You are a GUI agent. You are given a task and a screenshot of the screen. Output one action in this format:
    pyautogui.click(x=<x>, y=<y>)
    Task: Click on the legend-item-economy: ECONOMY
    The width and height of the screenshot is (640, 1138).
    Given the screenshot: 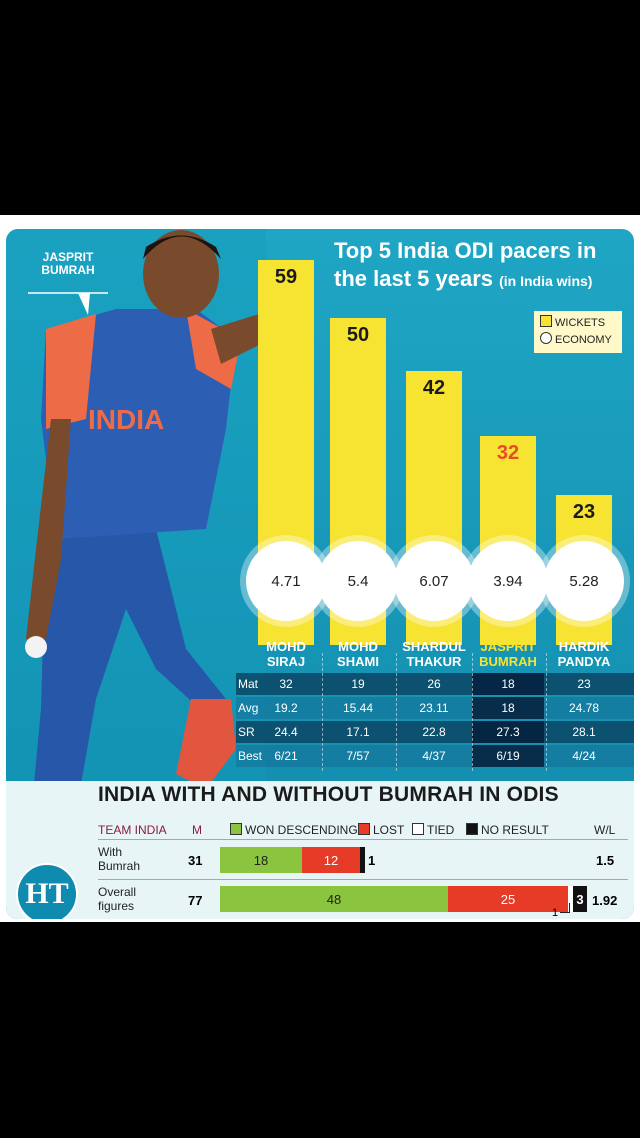 What is the action you would take?
    pyautogui.click(x=578, y=340)
    